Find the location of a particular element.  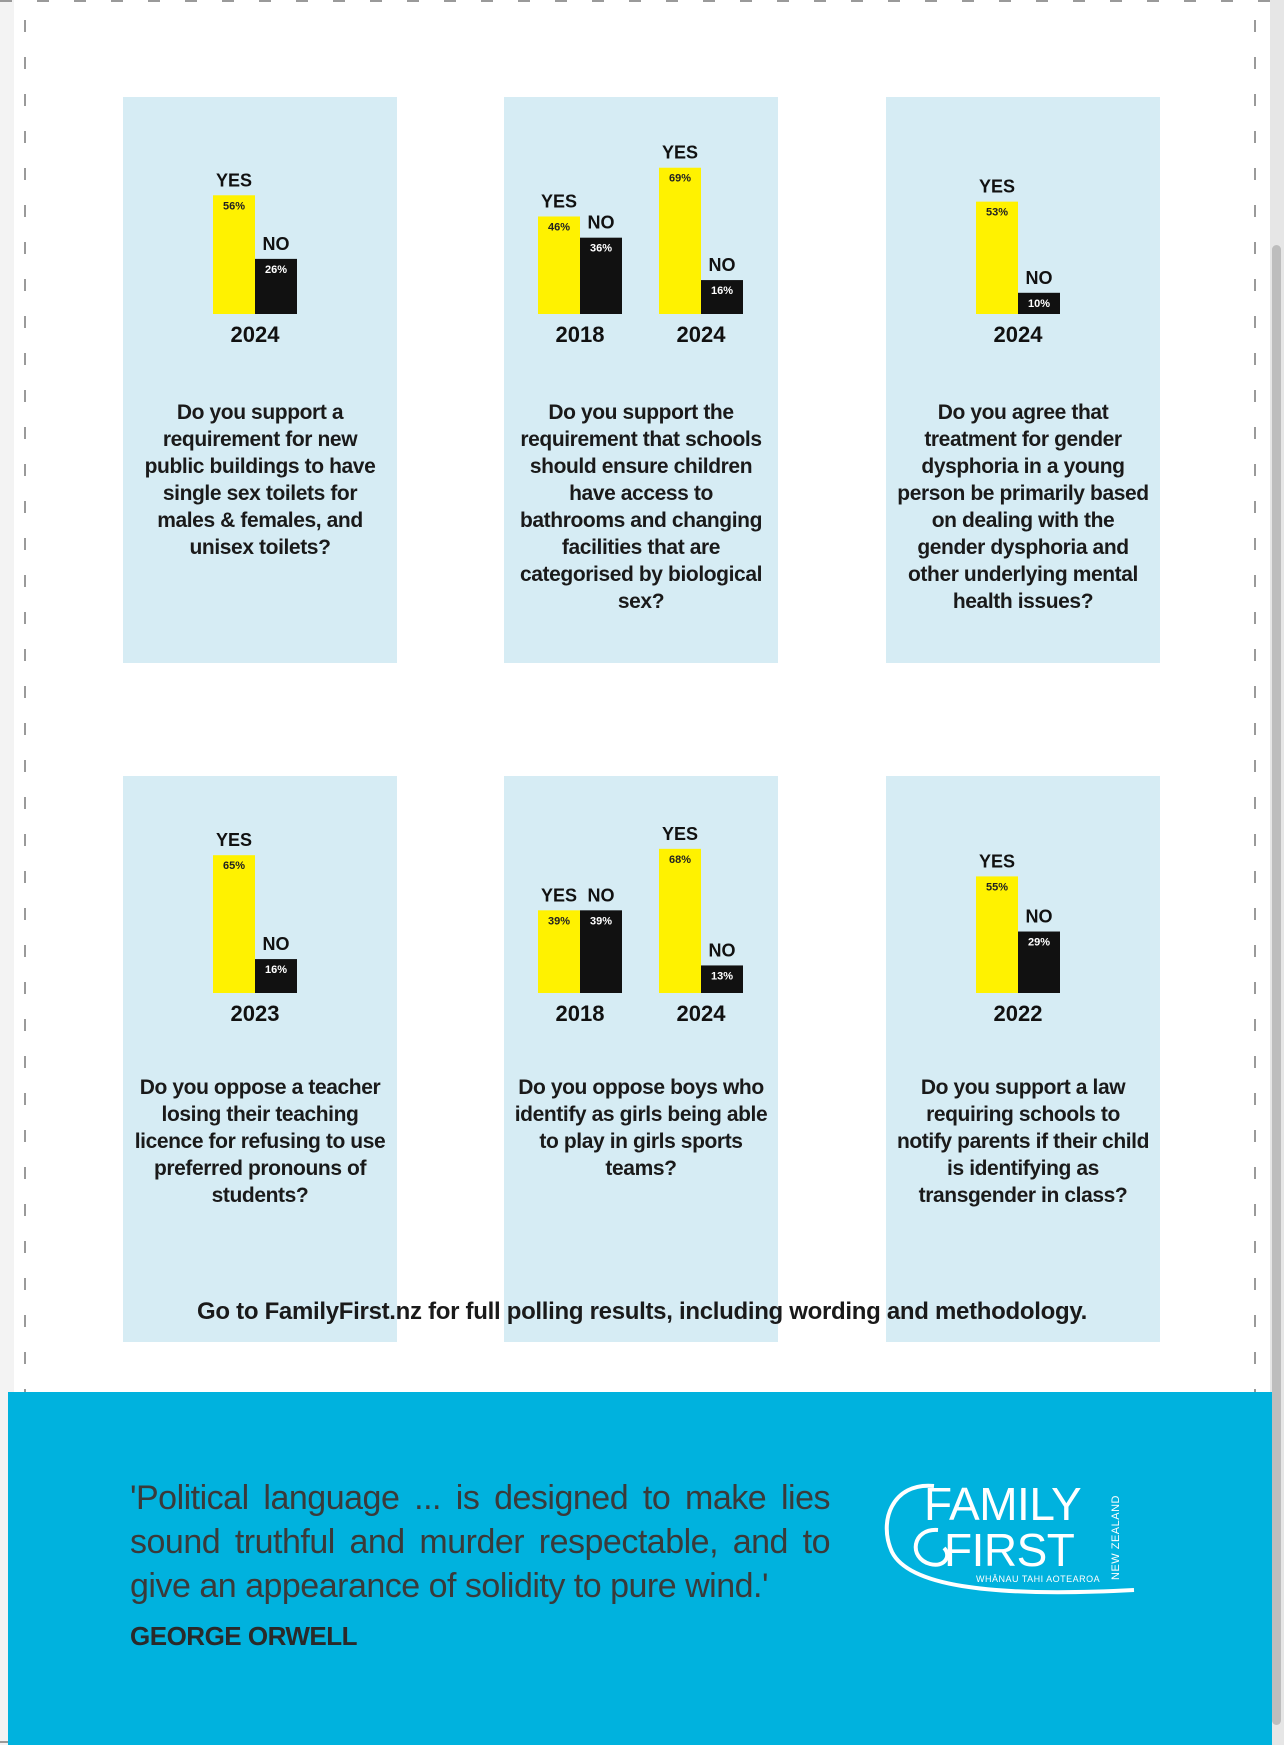

value-label-yes-2018: 46% is located at coordinates (559, 227).